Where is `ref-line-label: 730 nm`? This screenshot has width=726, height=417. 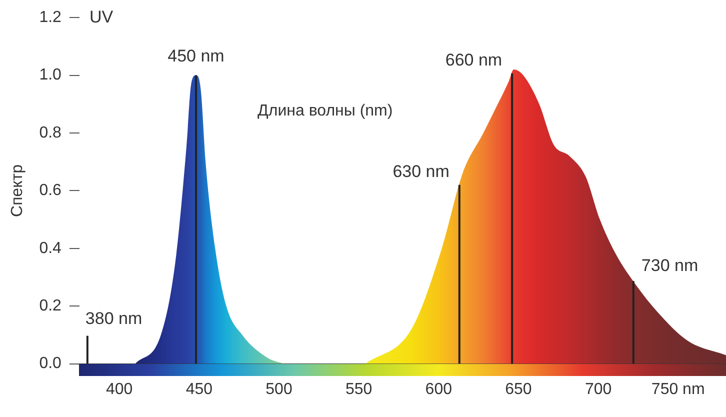 ref-line-label: 730 nm is located at coordinates (669, 266).